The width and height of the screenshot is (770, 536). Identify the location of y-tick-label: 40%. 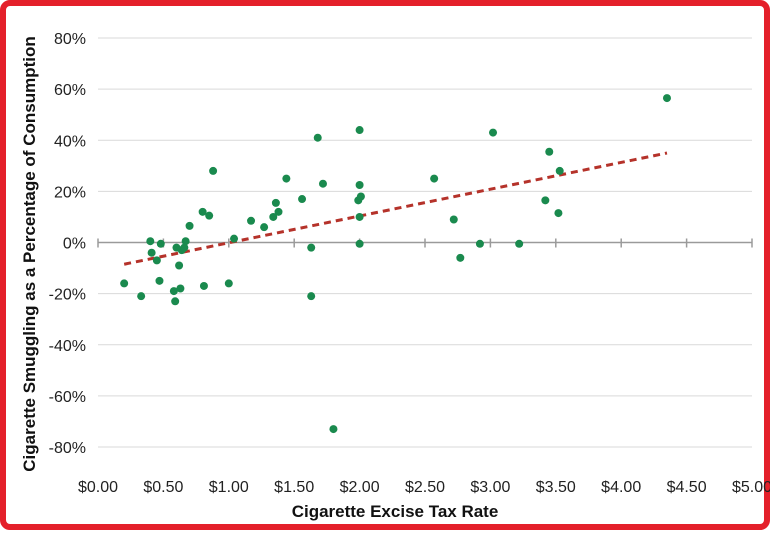
(70, 141).